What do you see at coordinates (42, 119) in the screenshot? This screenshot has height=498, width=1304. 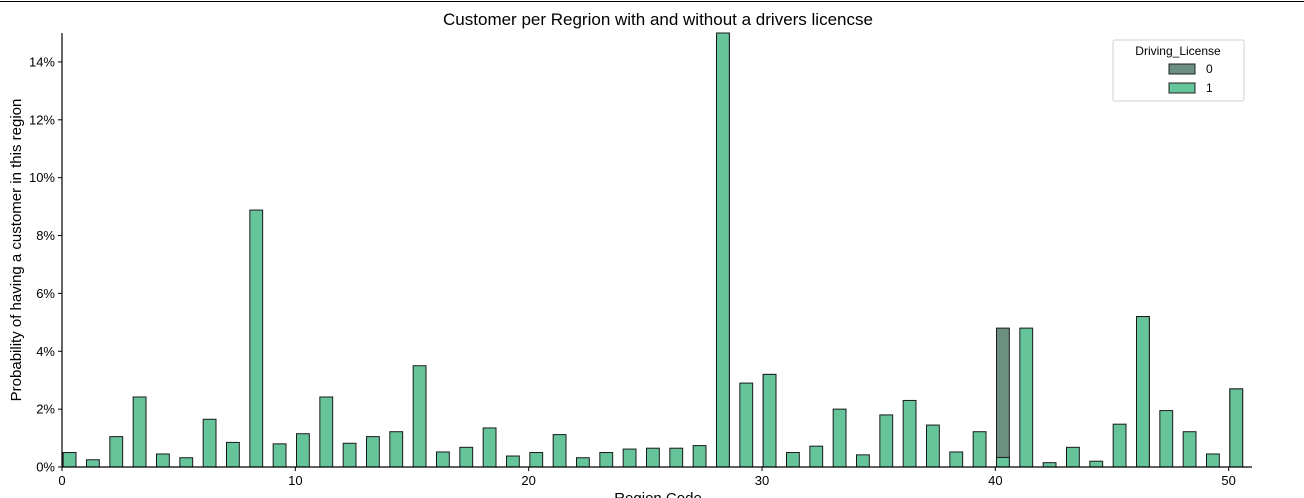 I see `y-tick-label: 12%` at bounding box center [42, 119].